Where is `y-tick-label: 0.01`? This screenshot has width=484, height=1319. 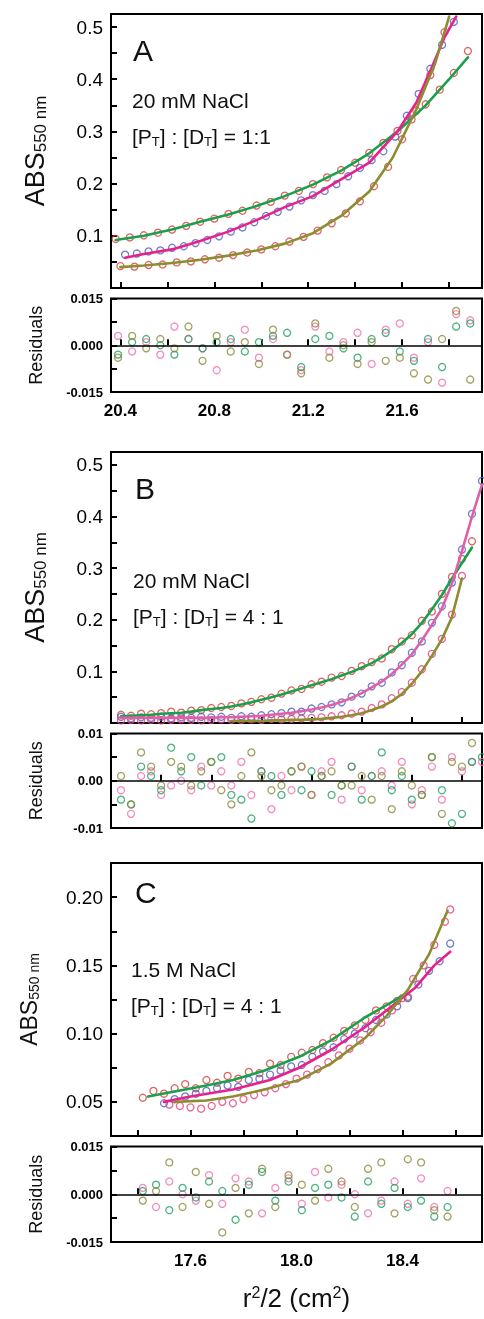
y-tick-label: 0.01 is located at coordinates (90, 733).